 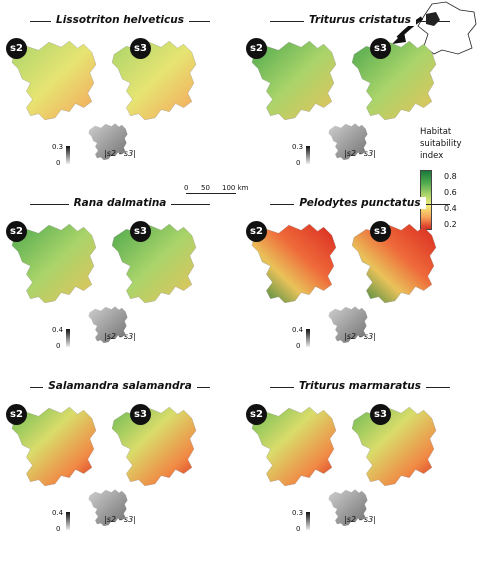 I want to click on legend-tick: 0.4, so click(x=450, y=208).